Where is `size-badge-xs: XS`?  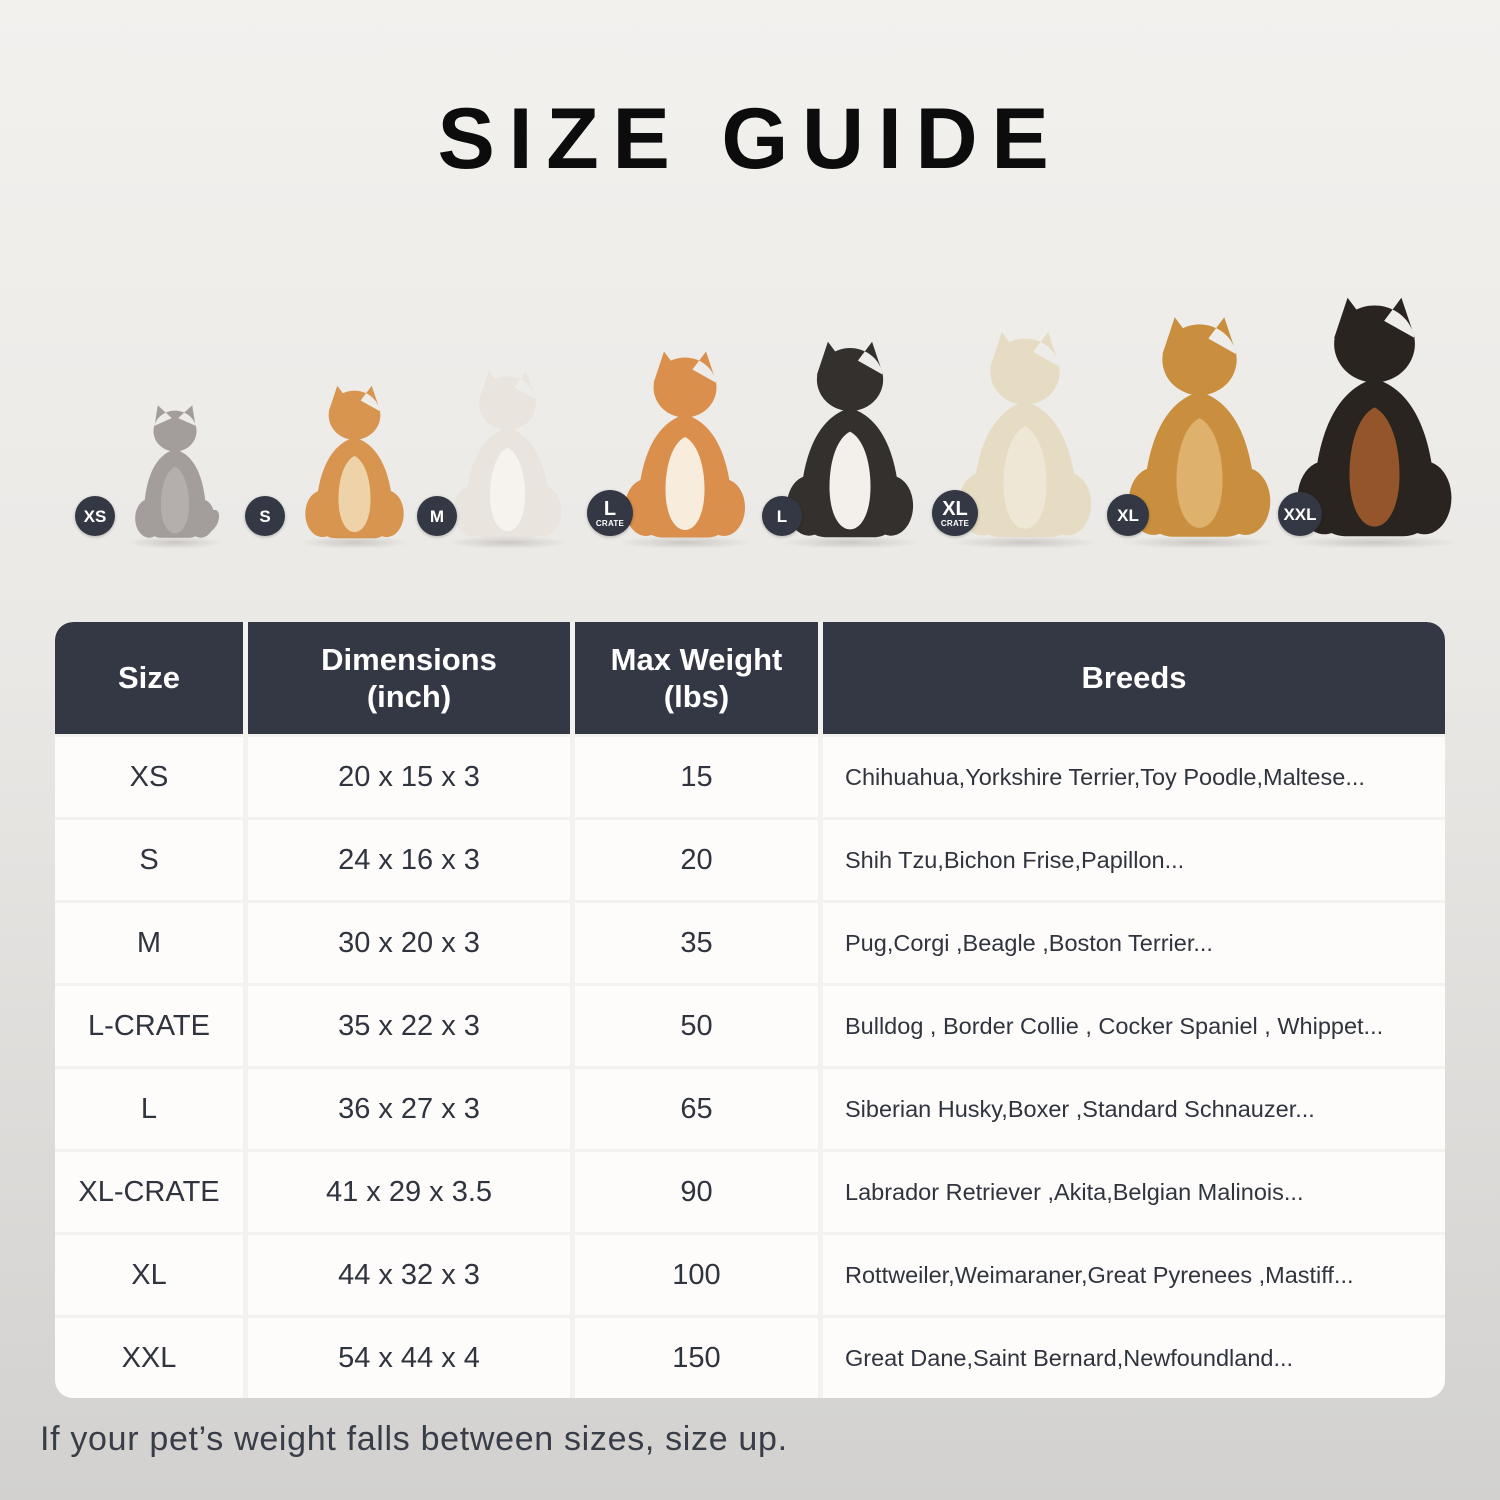 size-badge-xs: XS is located at coordinates (95, 516).